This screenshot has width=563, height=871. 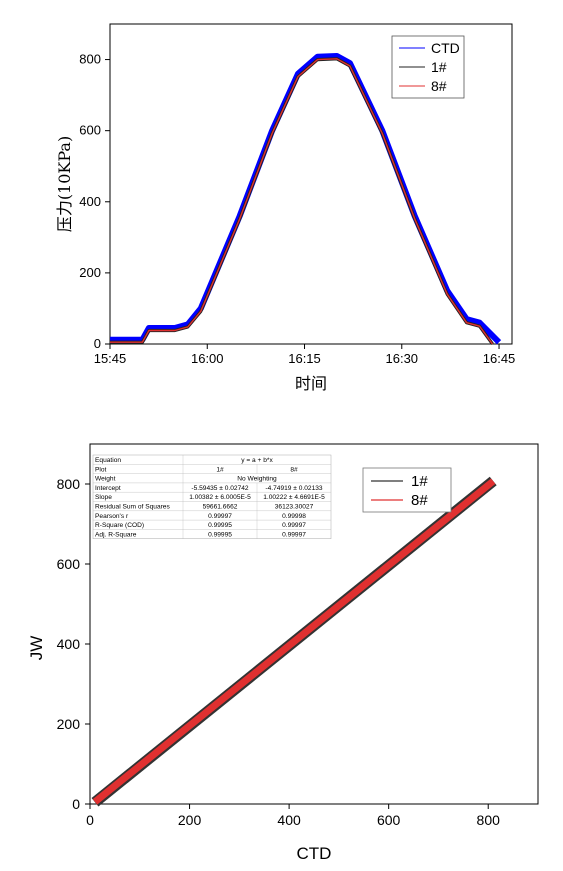 What do you see at coordinates (445, 48) in the screenshot?
I see `top-legend-label-ctd: CTD` at bounding box center [445, 48].